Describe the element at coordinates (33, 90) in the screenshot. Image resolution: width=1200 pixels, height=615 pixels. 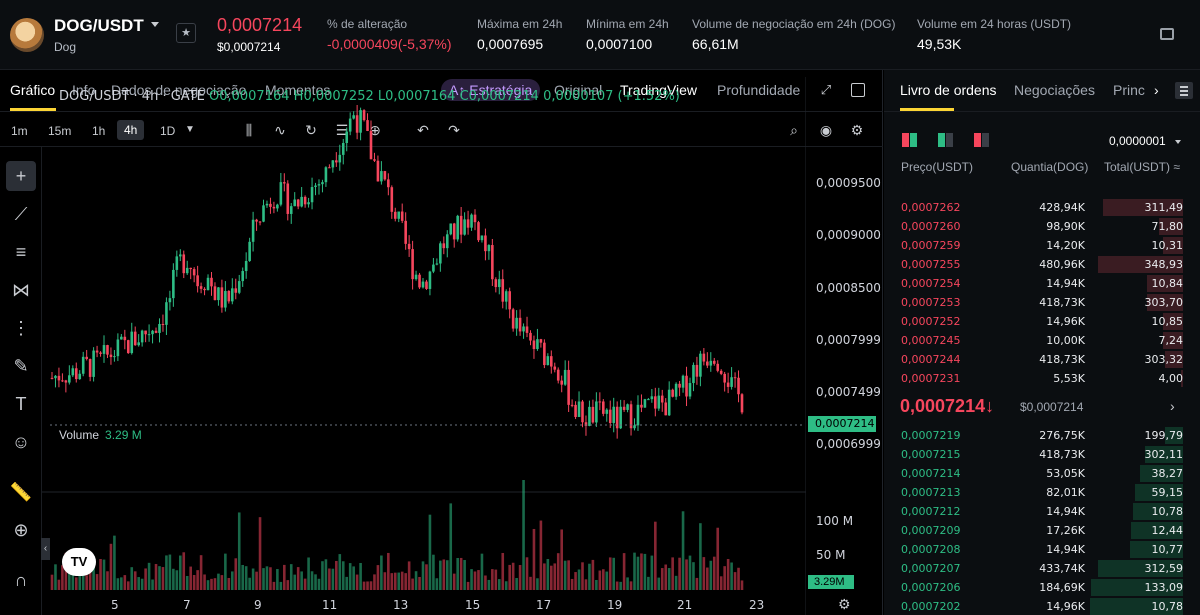
I see `tab-grafico: Gráfico` at that location.